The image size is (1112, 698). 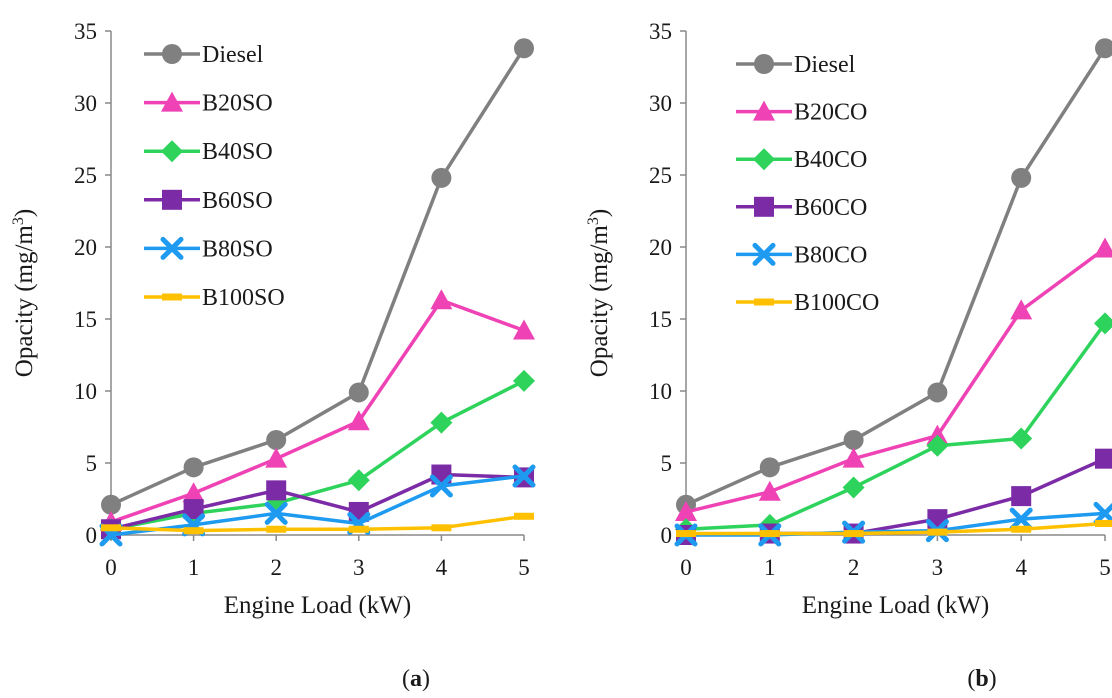 I want to click on panel-b-series-b80co-point, so click(x=1021, y=519).